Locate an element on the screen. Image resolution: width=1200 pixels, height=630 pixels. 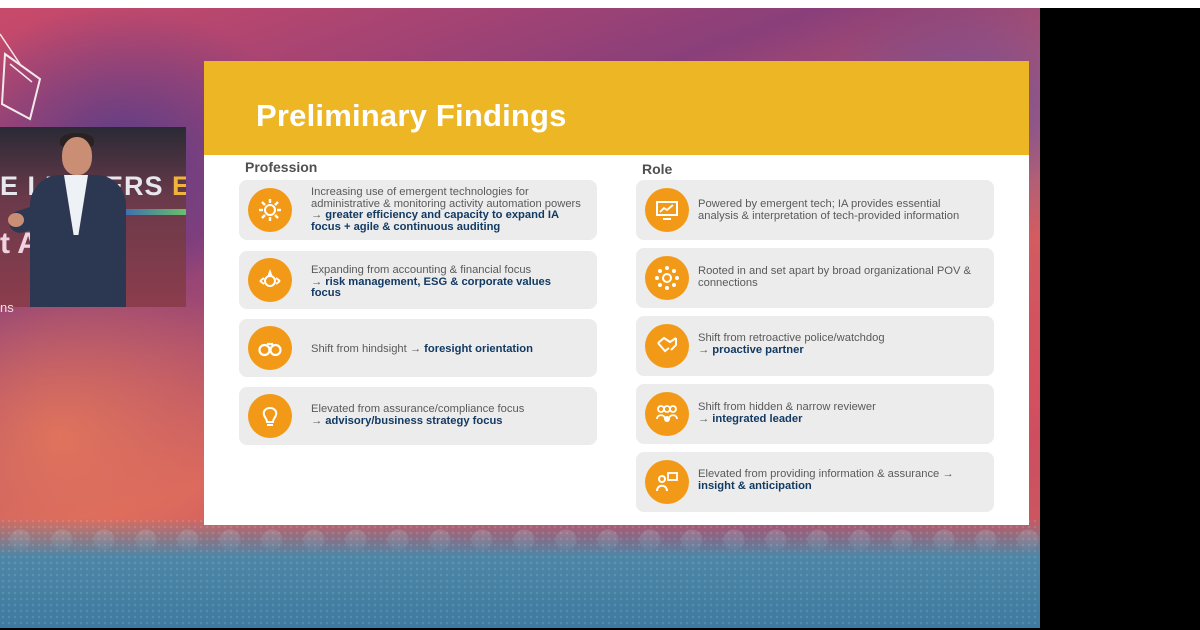
speaker-video-panel: E LEADERS EVOL t A Minc is located at coordinates (93, 217).